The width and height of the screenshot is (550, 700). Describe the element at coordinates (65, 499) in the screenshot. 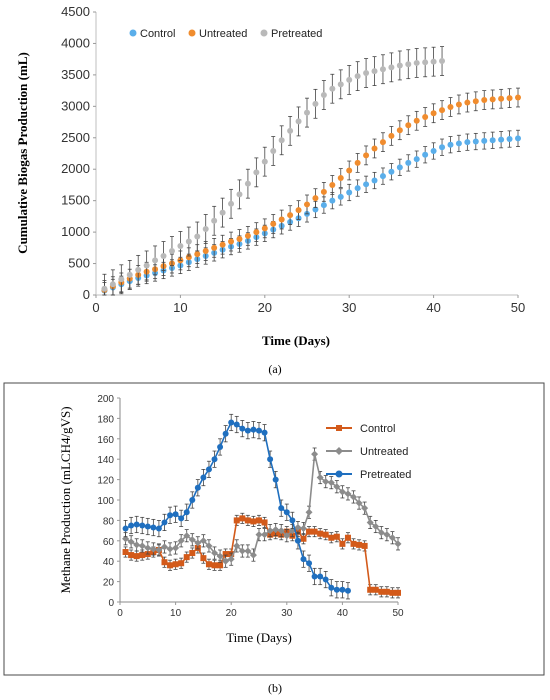

I see `panel-b-y-axis-label: Methane Production (mLCH4/gVS)` at that location.